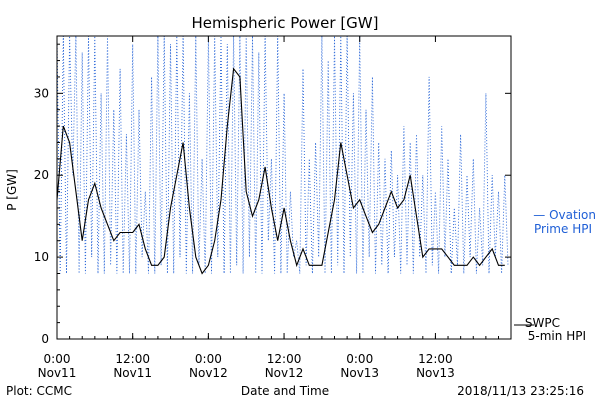 The width and height of the screenshot is (600, 404). I want to click on legend-swpc-line2: 5-min HPI, so click(557, 336).